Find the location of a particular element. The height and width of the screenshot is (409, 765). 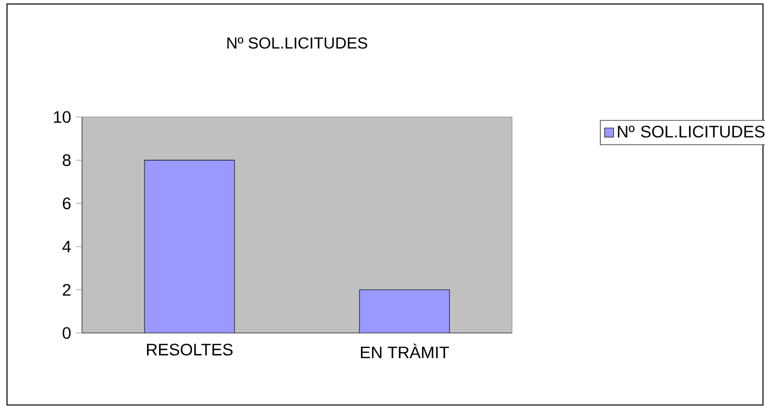

y-tick-label: 0 is located at coordinates (66, 333).